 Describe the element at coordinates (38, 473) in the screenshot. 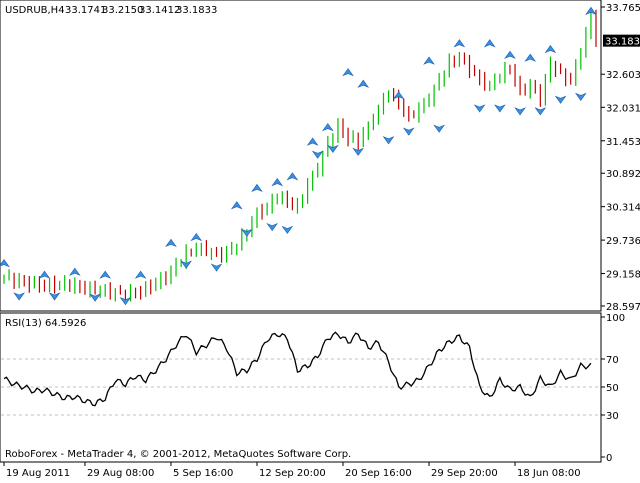

I see `time-tick-label: 19 Aug 2011` at that location.